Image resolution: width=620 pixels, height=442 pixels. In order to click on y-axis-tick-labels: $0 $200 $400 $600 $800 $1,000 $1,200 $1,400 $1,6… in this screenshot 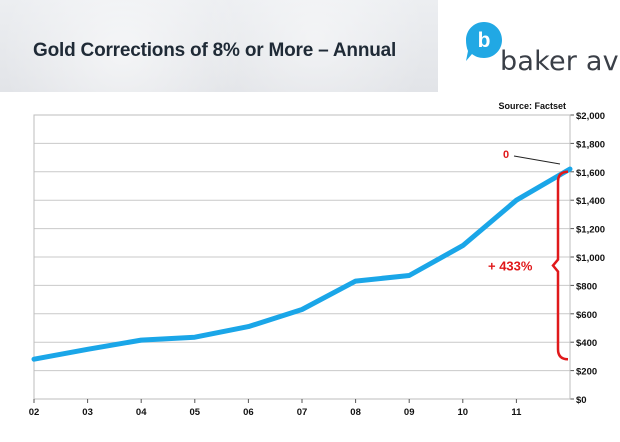, I will do `click(590, 258)`.